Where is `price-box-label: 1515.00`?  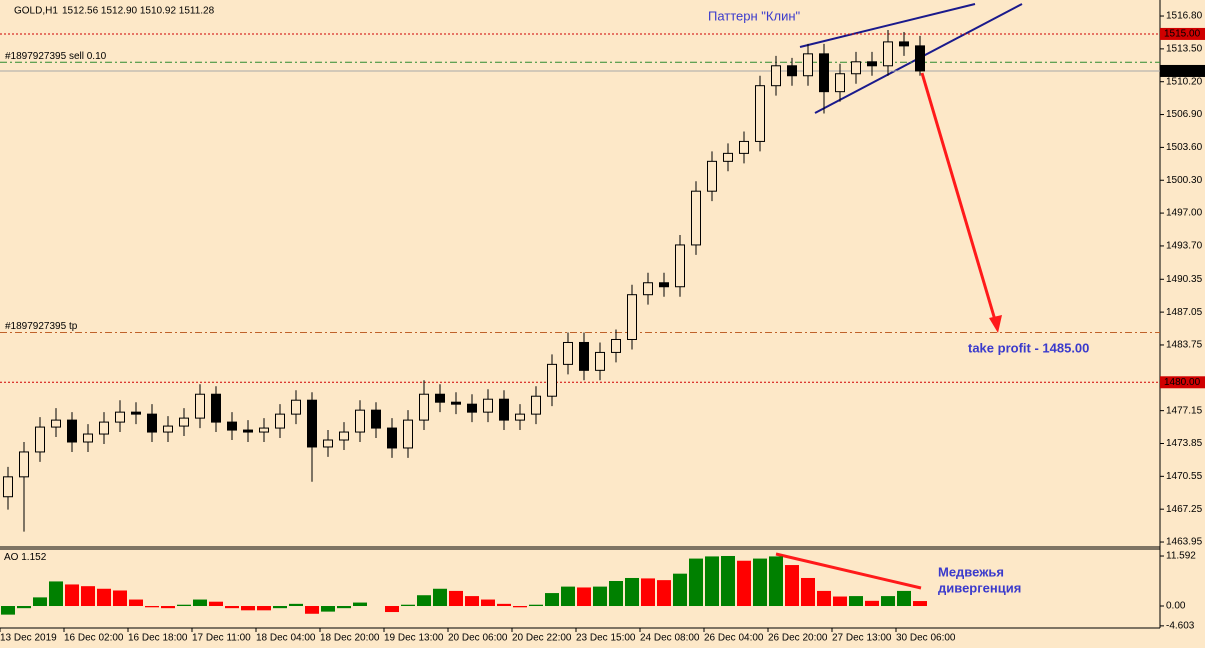 price-box-label: 1515.00 is located at coordinates (1182, 34).